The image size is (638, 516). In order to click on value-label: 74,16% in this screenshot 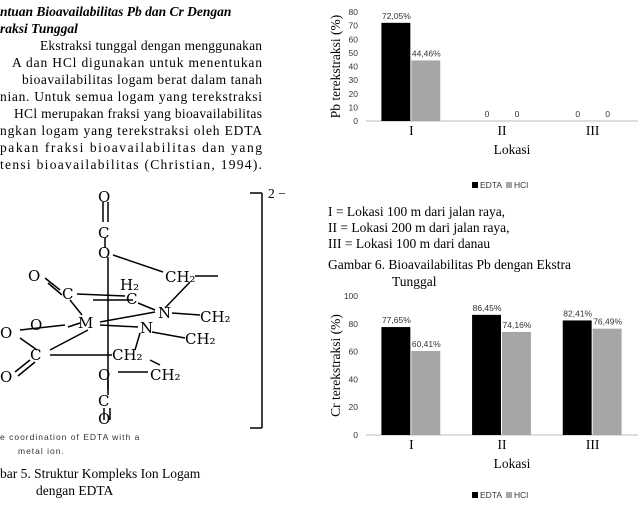, I will do `click(517, 325)`.